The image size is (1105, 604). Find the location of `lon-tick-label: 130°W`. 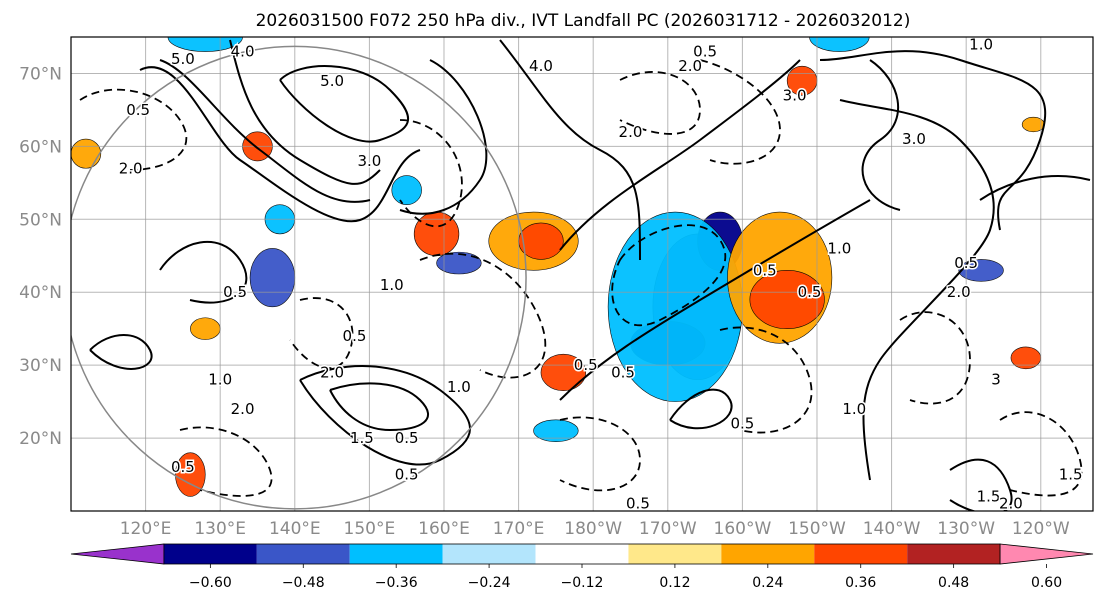

lon-tick-label: 130°W is located at coordinates (966, 529).